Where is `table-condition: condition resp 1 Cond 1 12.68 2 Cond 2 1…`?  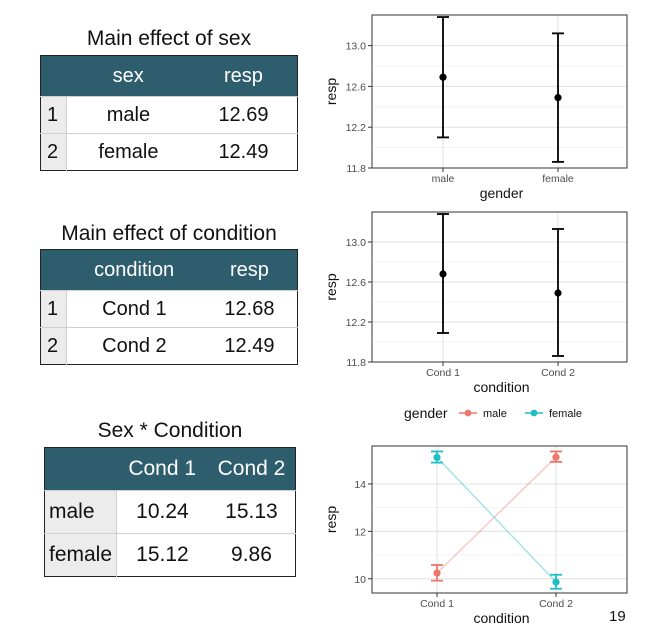 table-condition: condition resp 1 Cond 1 12.68 2 Cond 2 1… is located at coordinates (169, 307).